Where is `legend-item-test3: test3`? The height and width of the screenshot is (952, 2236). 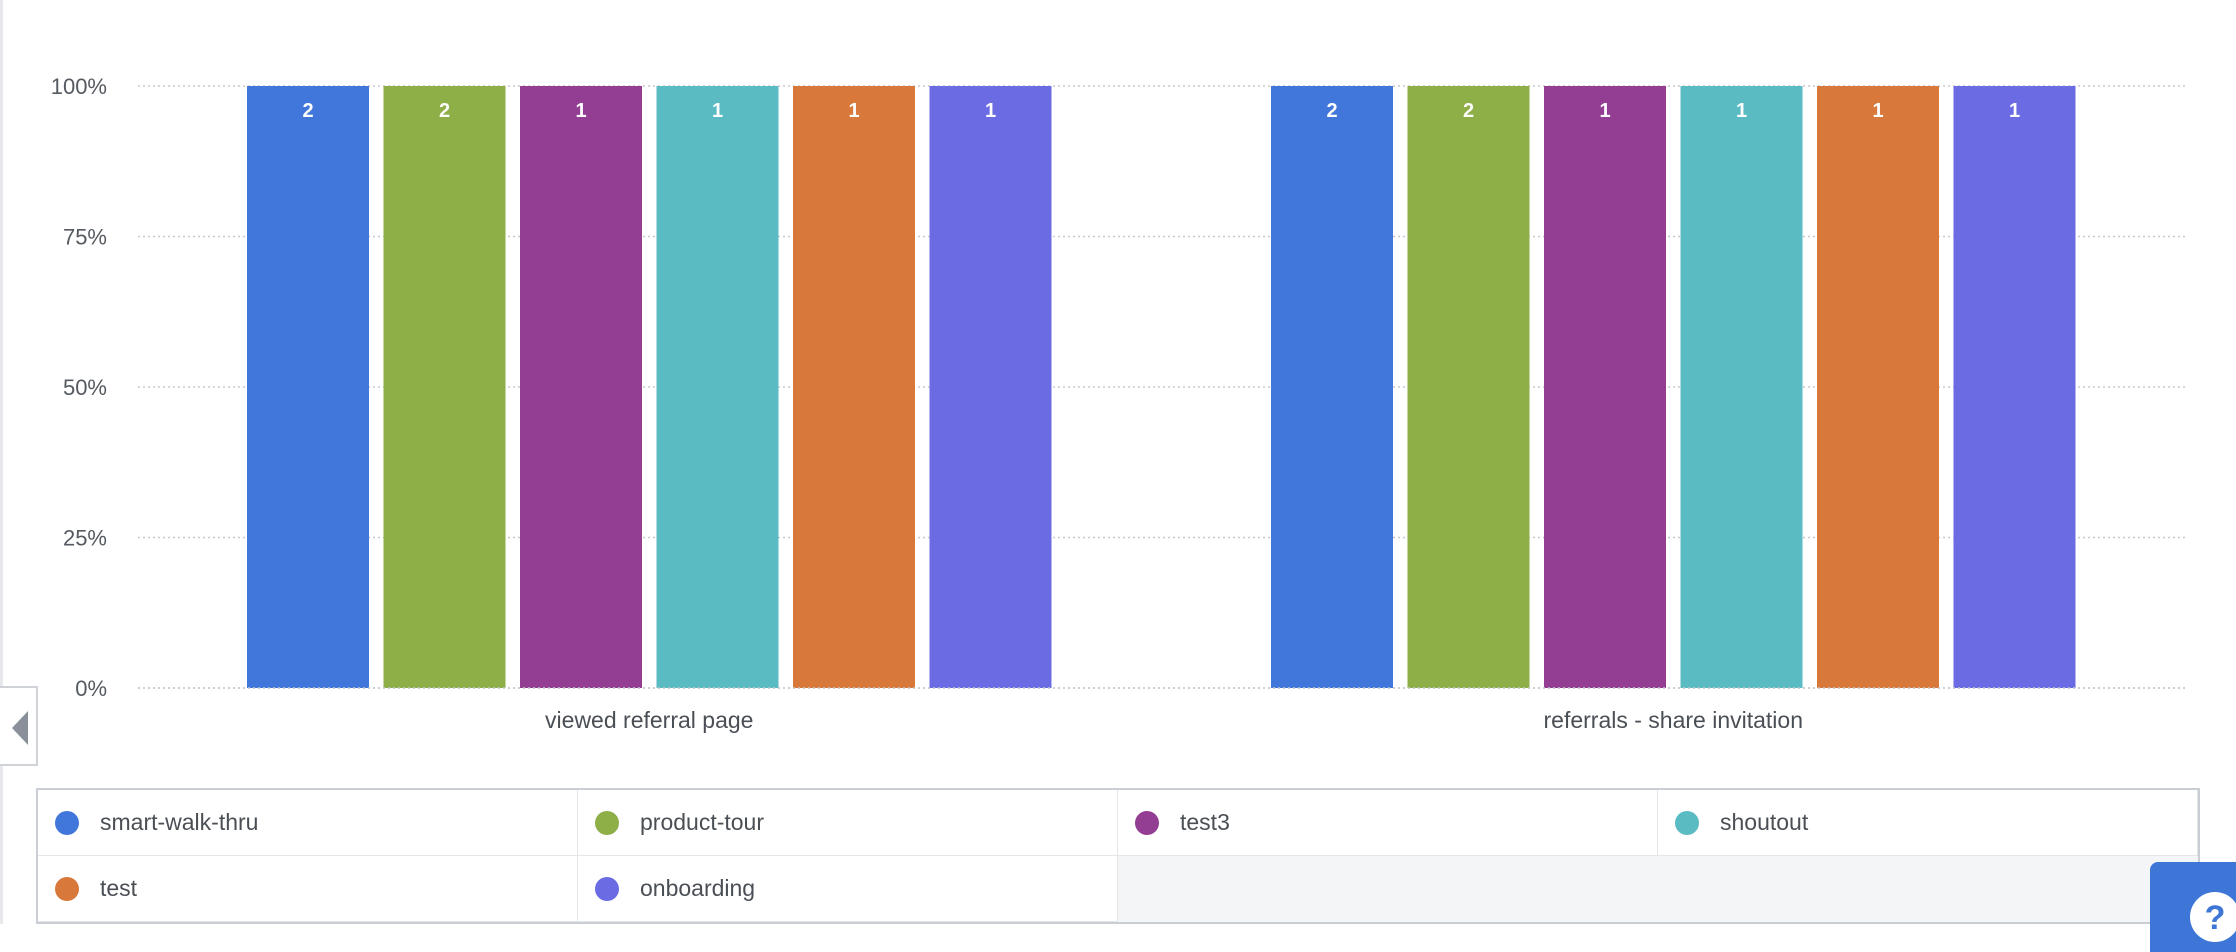 legend-item-test3: test3 is located at coordinates (1388, 823).